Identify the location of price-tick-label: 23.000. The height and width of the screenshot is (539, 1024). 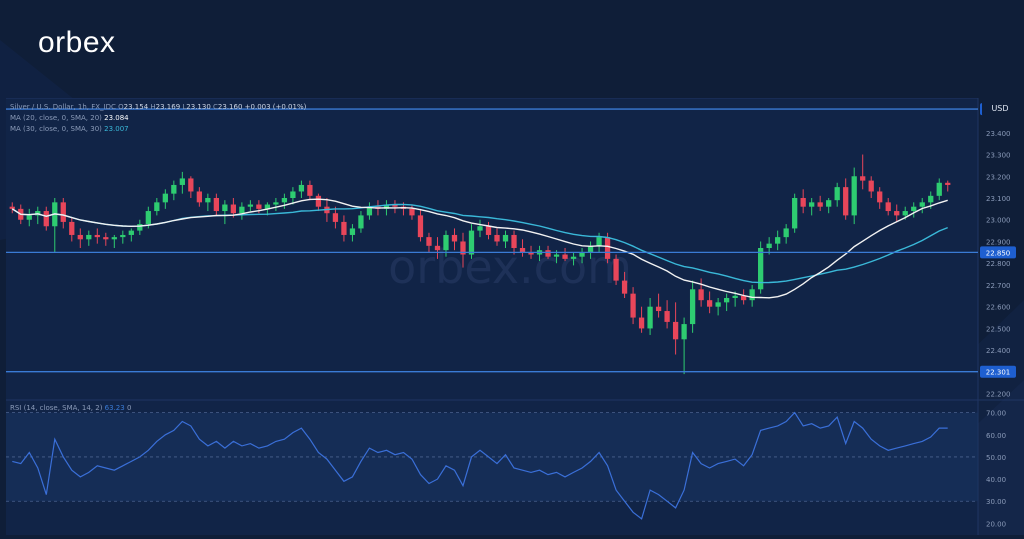
(998, 221).